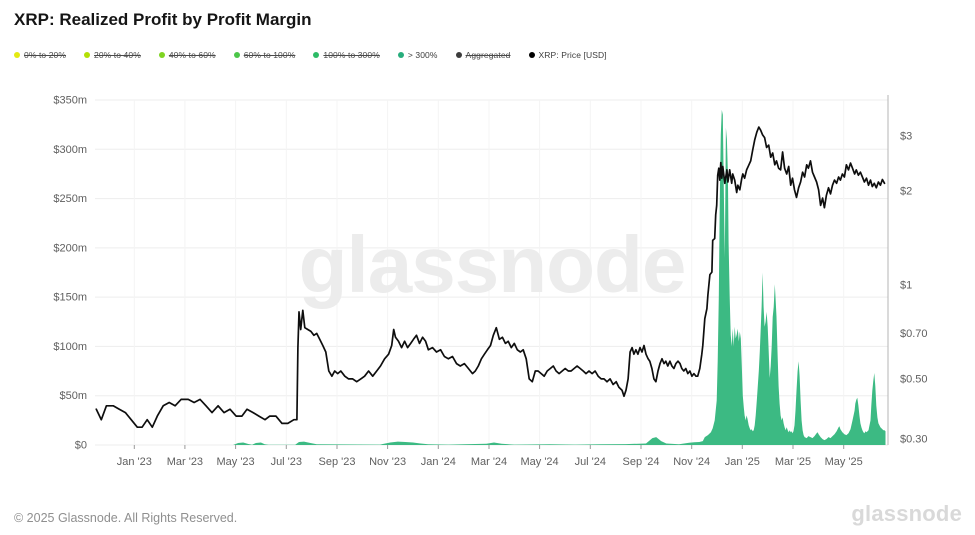  I want to click on legend-label: > 300%, so click(422, 55).